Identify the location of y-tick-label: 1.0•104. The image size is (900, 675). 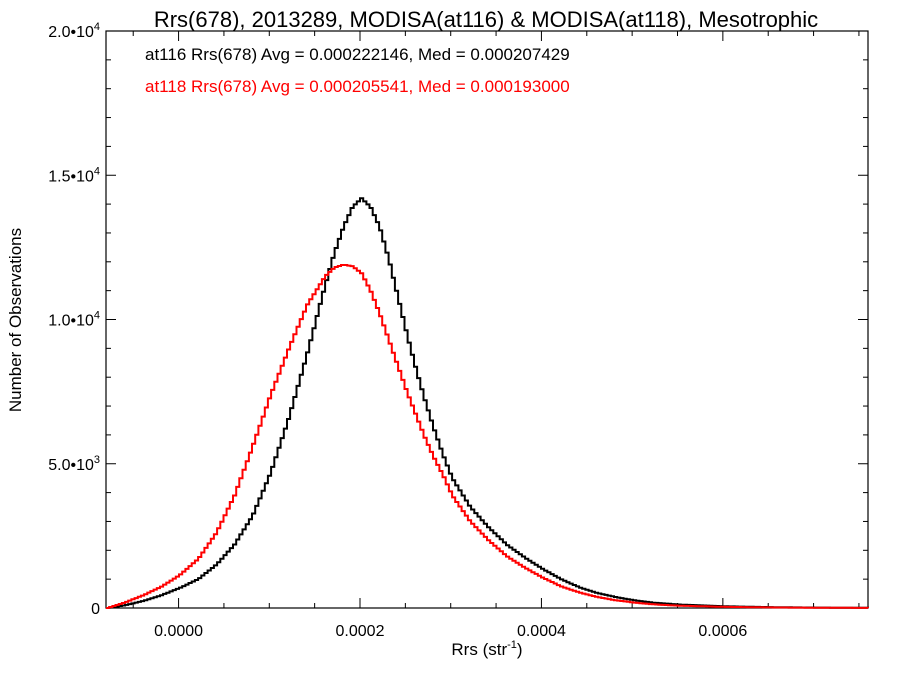
(74, 320).